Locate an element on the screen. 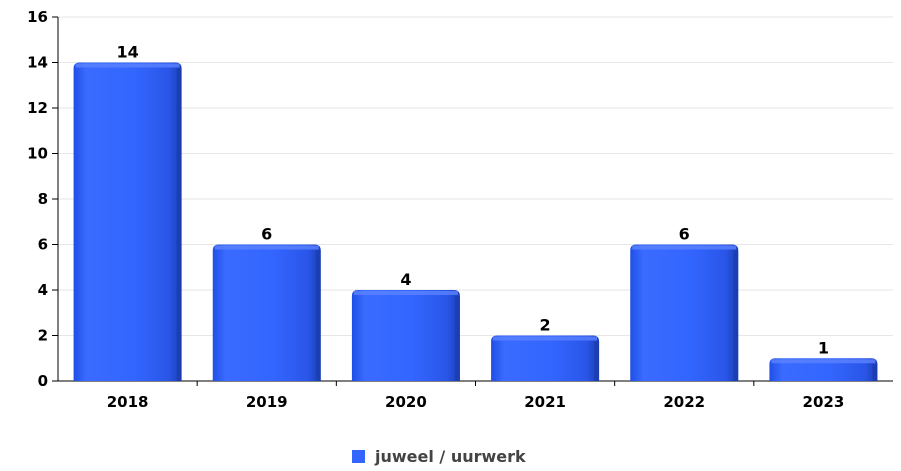 This screenshot has height=471, width=901. bar-2020 is located at coordinates (405, 335).